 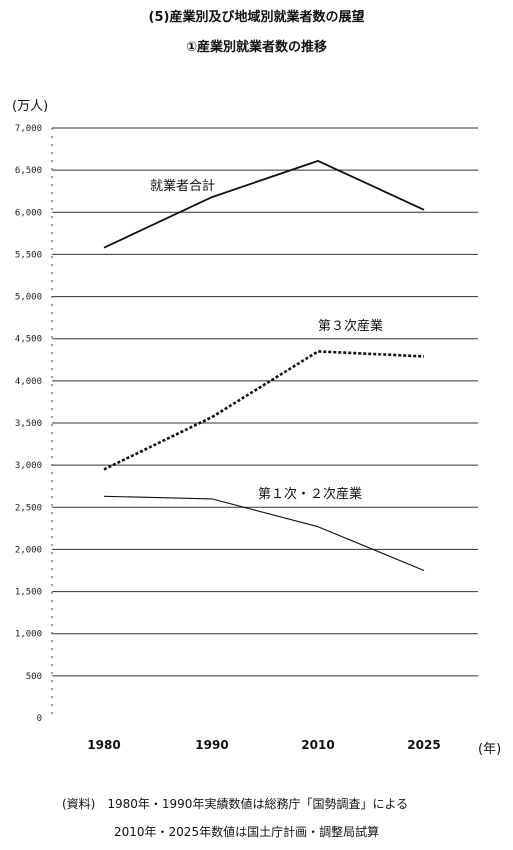 I want to click on y-tick-label: 6,500, so click(x=28, y=171).